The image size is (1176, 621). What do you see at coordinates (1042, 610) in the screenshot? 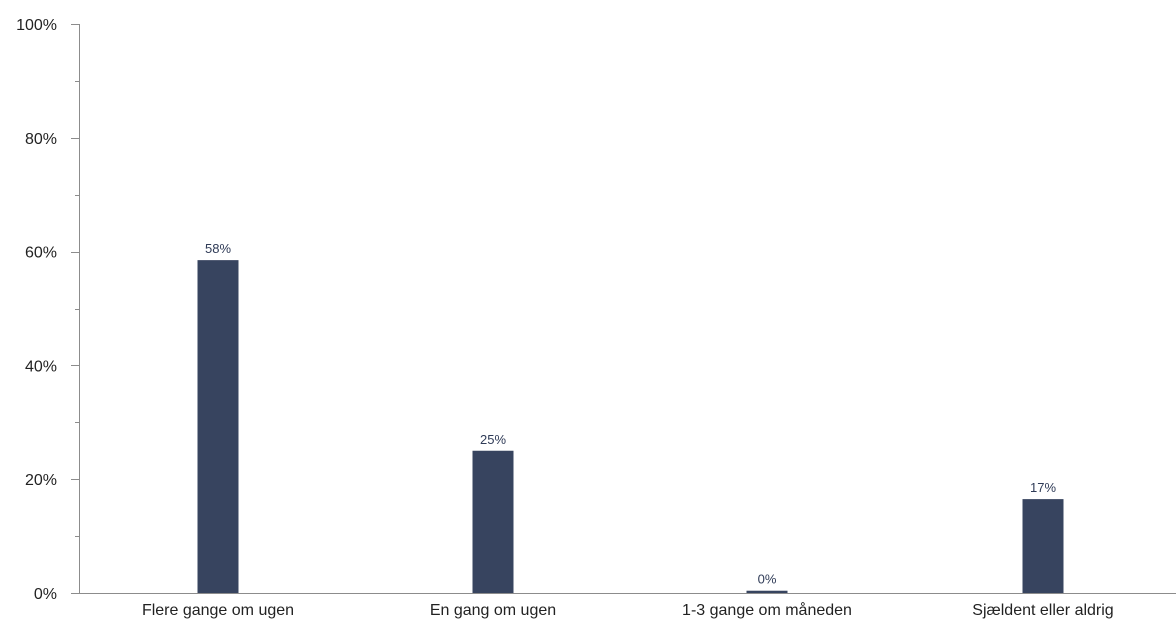
I see `category-label: Sjældent eller aldrig` at bounding box center [1042, 610].